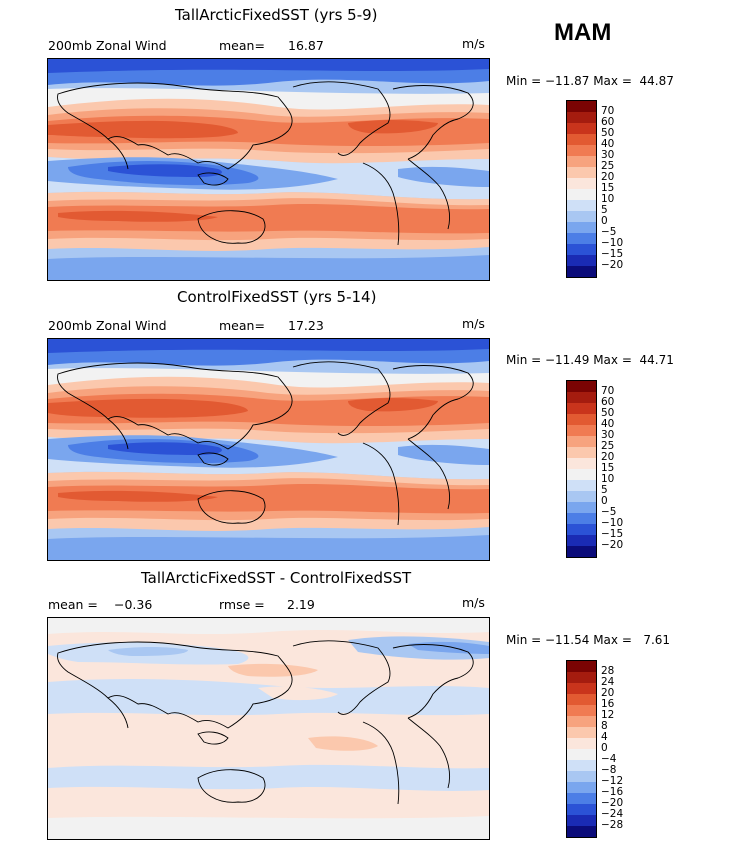 The height and width of the screenshot is (845, 733). What do you see at coordinates (276, 578) in the screenshot?
I see `panel-3-title: TallArcticFixedSST - ControlFixedSST` at bounding box center [276, 578].